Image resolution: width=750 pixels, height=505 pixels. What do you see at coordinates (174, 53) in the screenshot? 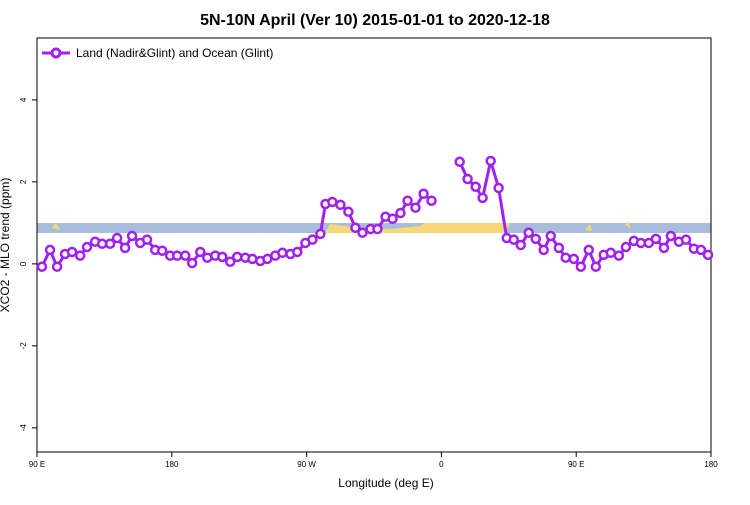
I see `legend-label: Land (Nadir&Glint) and Ocean (Glint)` at bounding box center [174, 53].